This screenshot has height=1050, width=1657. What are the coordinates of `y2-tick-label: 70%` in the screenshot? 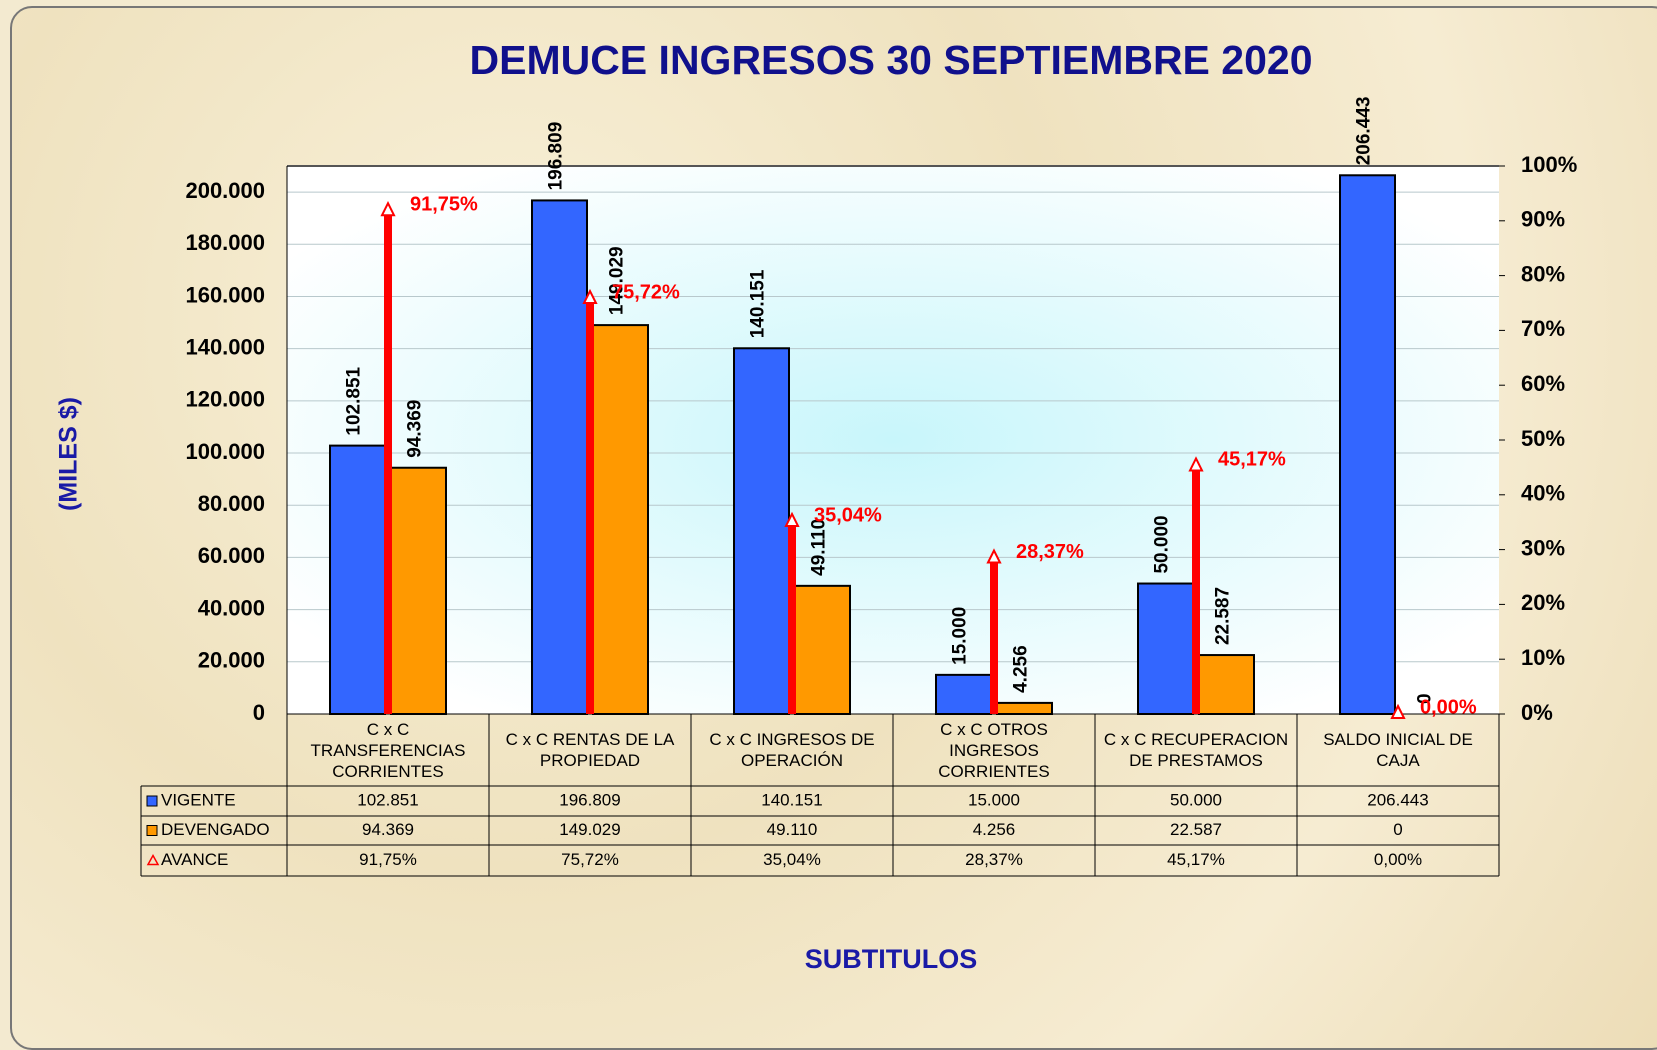 It's located at (1543, 328).